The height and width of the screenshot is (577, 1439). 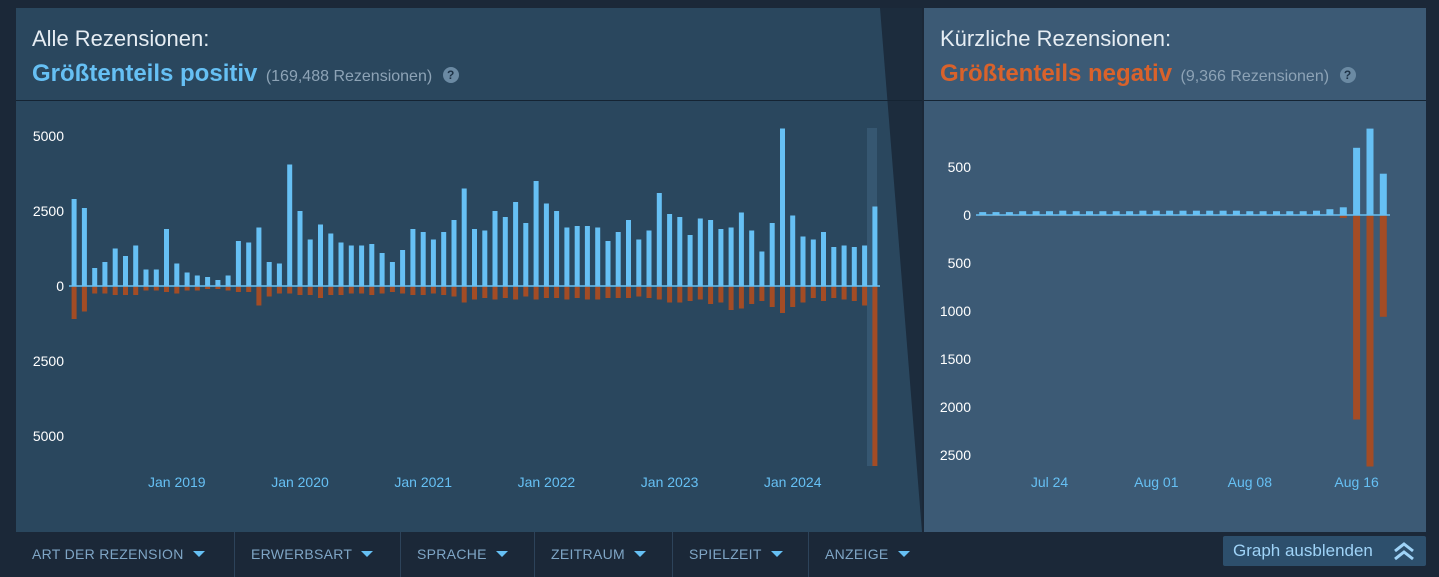 I want to click on recent-reviews-label: Kürzliche Rezensionen:, so click(x=1056, y=38).